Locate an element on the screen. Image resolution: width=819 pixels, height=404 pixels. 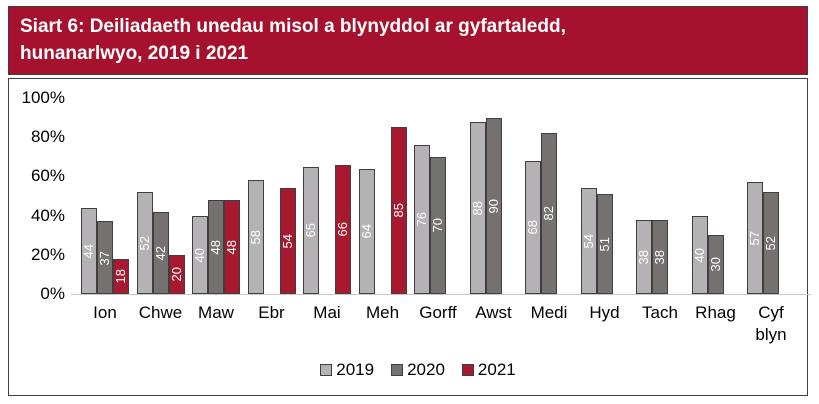
bar-slot-2020-hyd: 51 is located at coordinates (604, 196).